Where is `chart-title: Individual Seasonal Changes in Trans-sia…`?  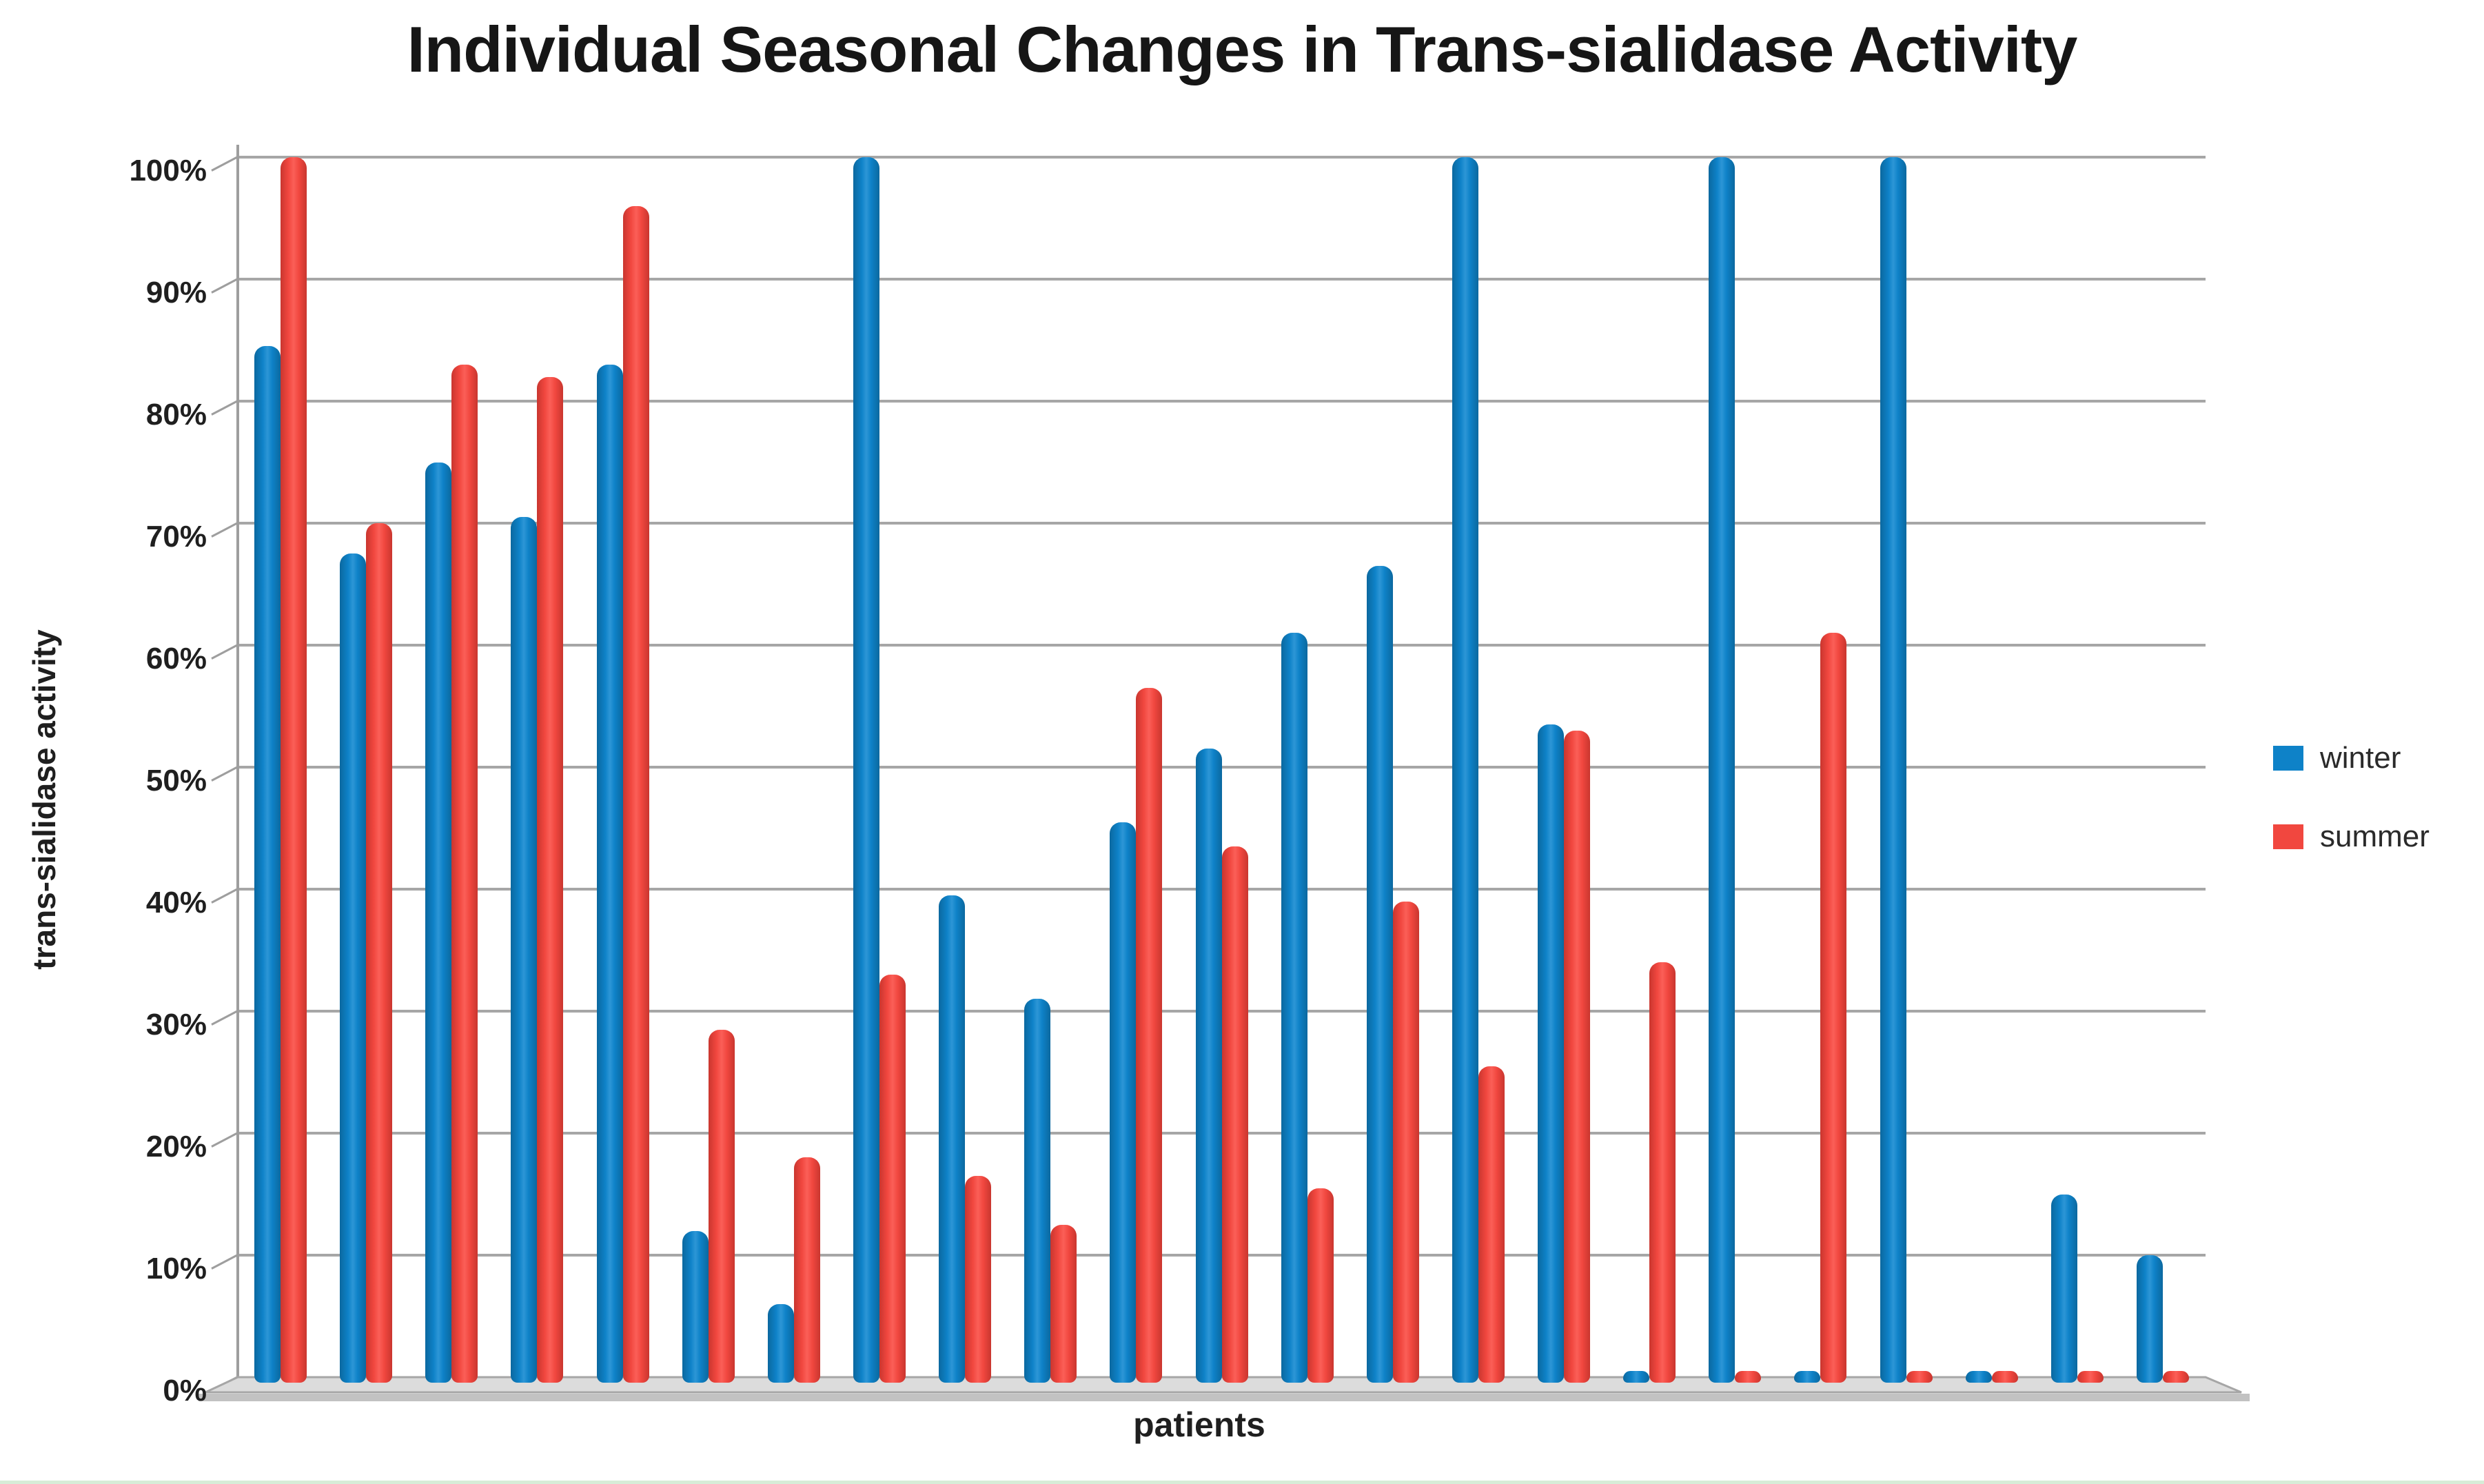
chart-title: Individual Seasonal Changes in Trans-sia… is located at coordinates (1242, 49).